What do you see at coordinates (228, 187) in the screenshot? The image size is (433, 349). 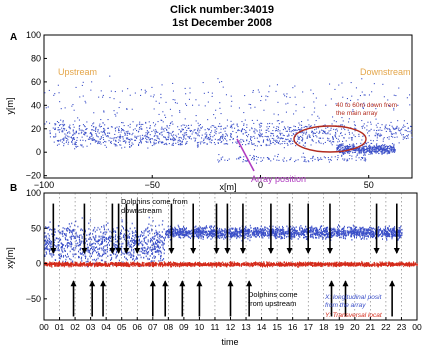 I see `panel-a-xlabel: x[m]` at bounding box center [228, 187].